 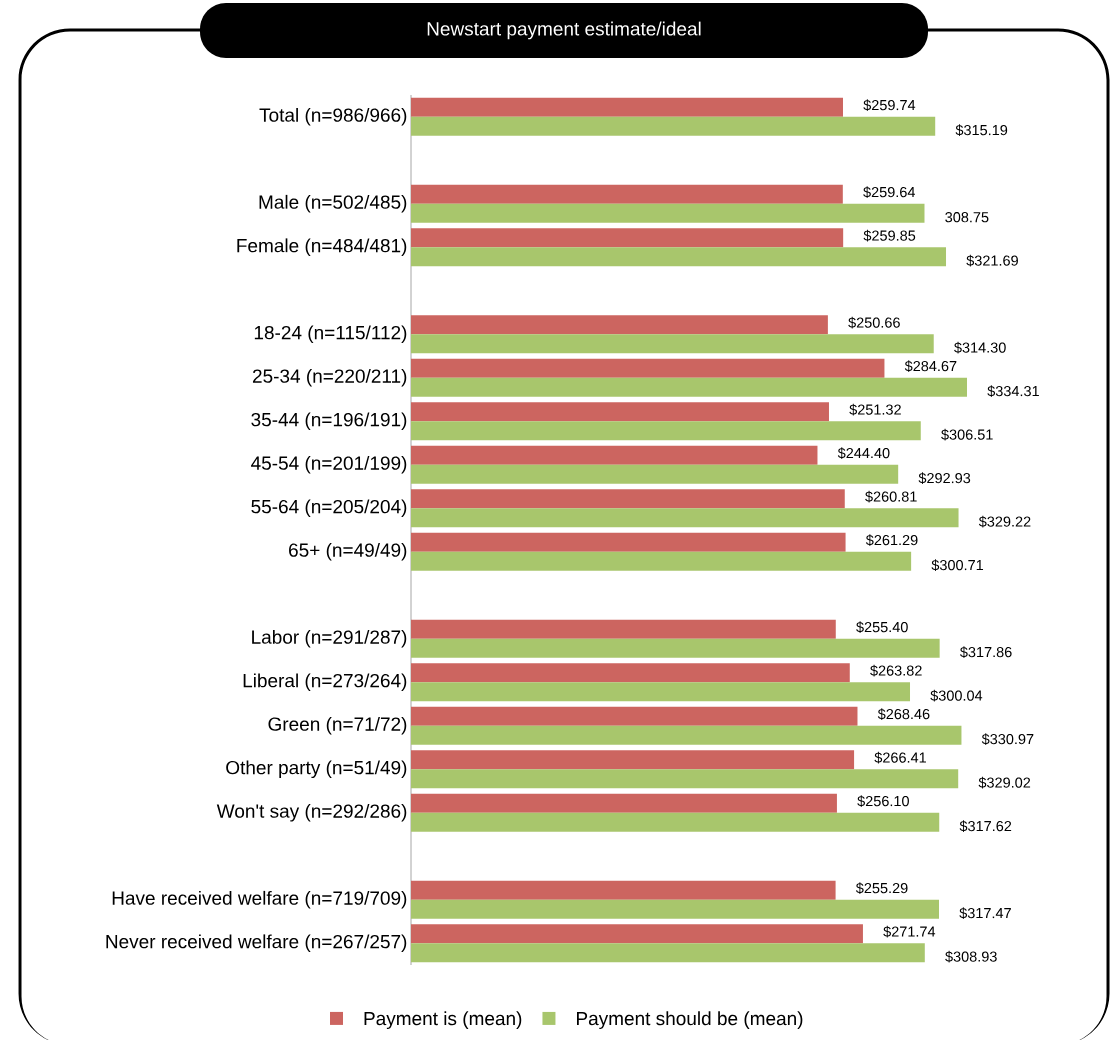 What do you see at coordinates (992, 260) in the screenshot?
I see `data-label: $321.69` at bounding box center [992, 260].